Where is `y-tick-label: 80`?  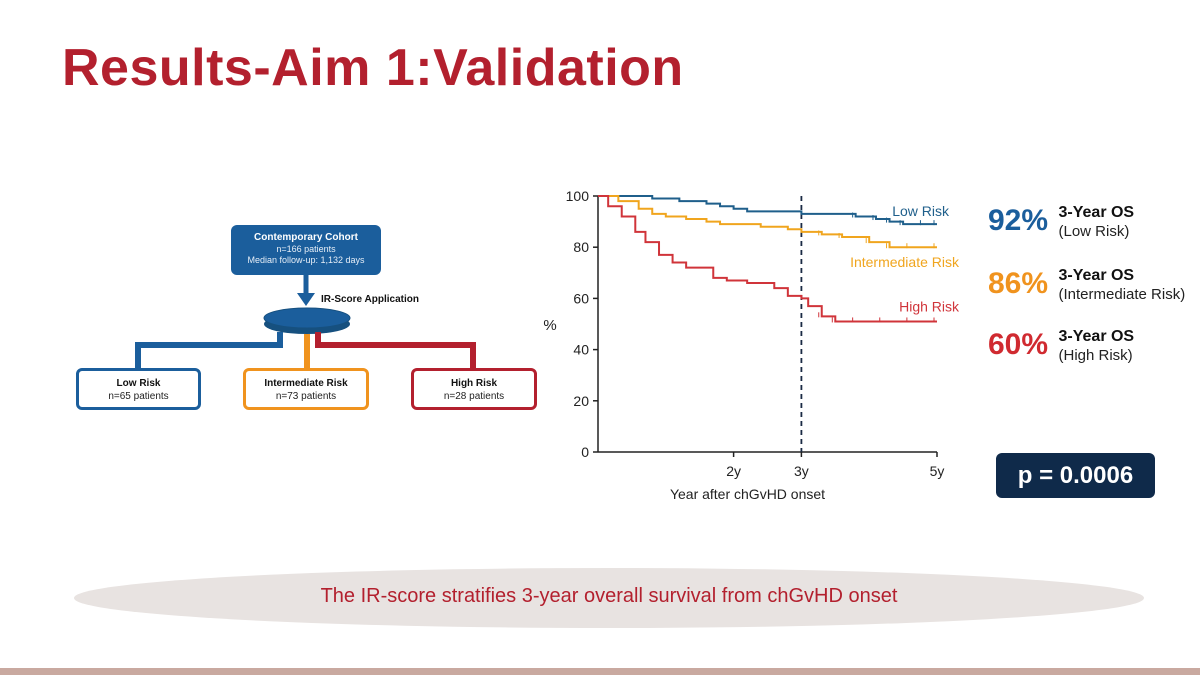 y-tick-label: 80 is located at coordinates (581, 247).